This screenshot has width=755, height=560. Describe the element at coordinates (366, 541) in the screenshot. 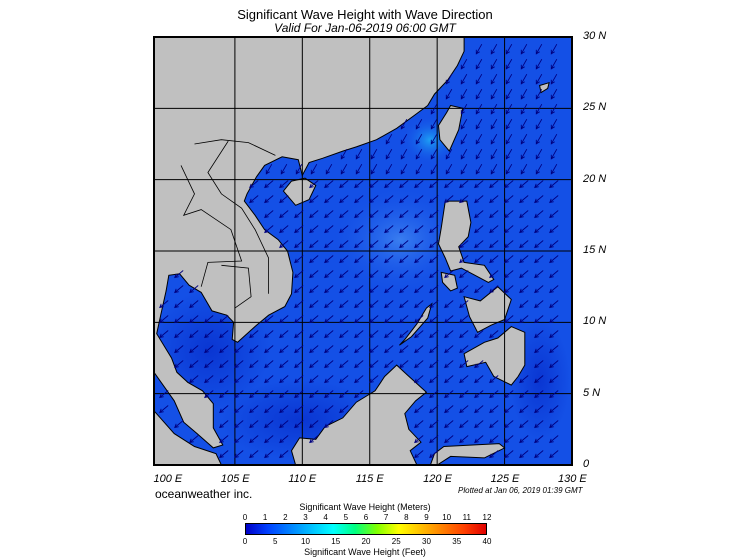

I see `colorbar-feet-tick: 20` at that location.